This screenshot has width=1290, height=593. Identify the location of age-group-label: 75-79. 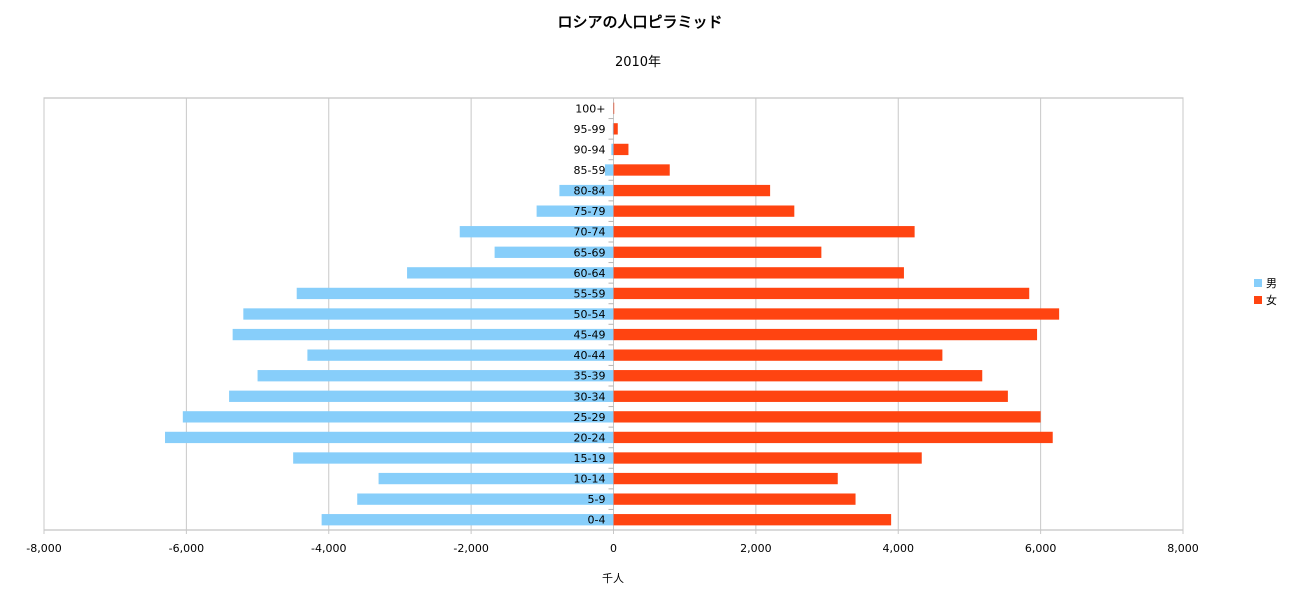
(590, 211).